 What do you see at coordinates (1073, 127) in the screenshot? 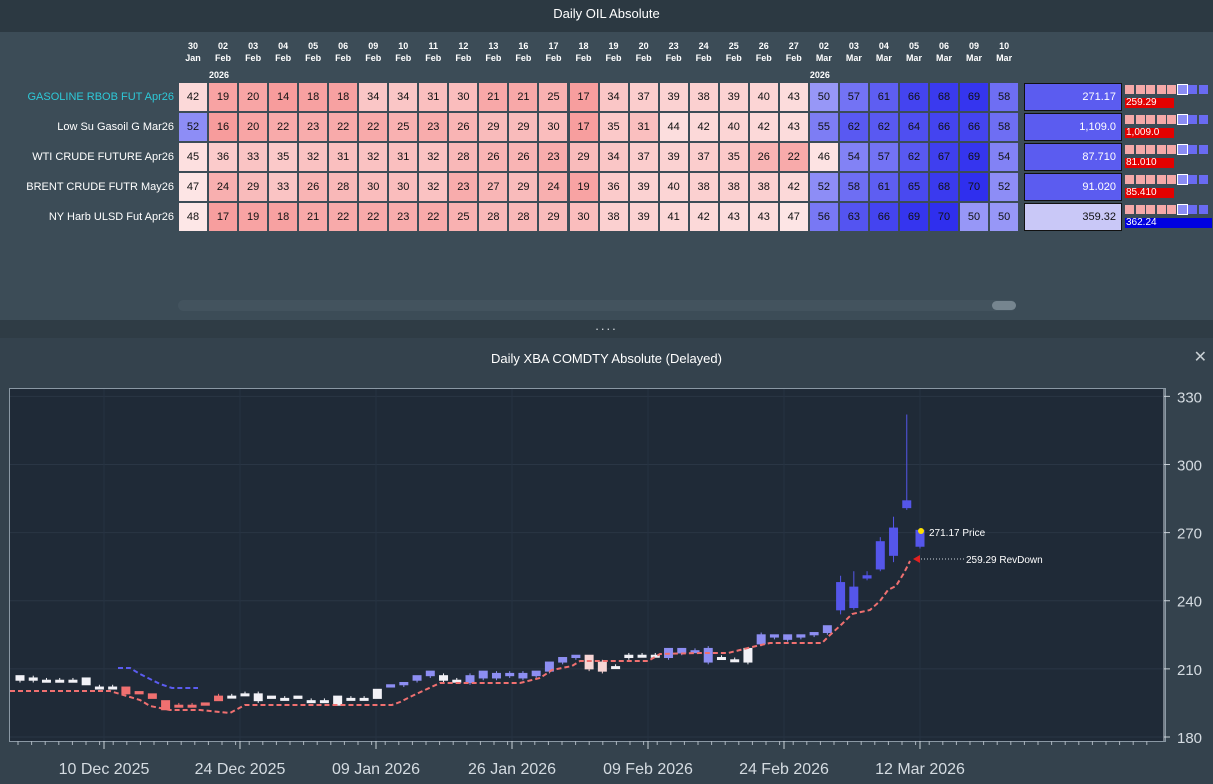
I see `last-price-box: 1,109.0` at bounding box center [1073, 127].